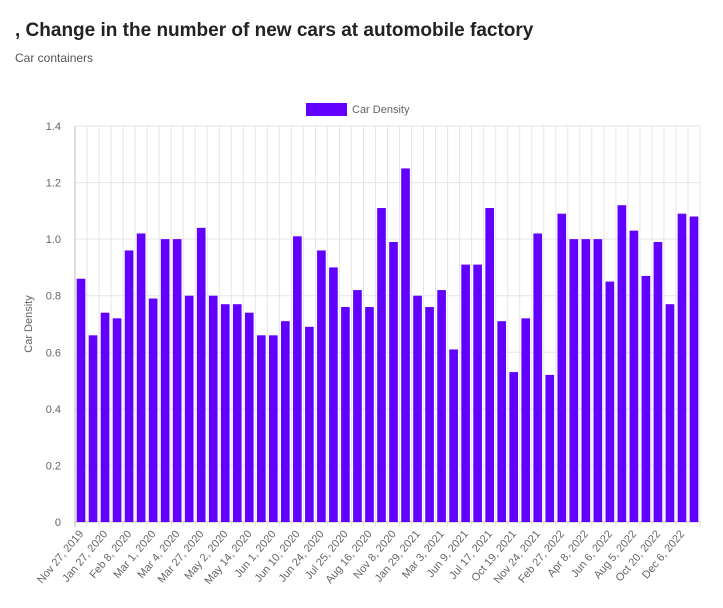  Describe the element at coordinates (53, 410) in the screenshot. I see `y-tick-label: 0.4` at that location.